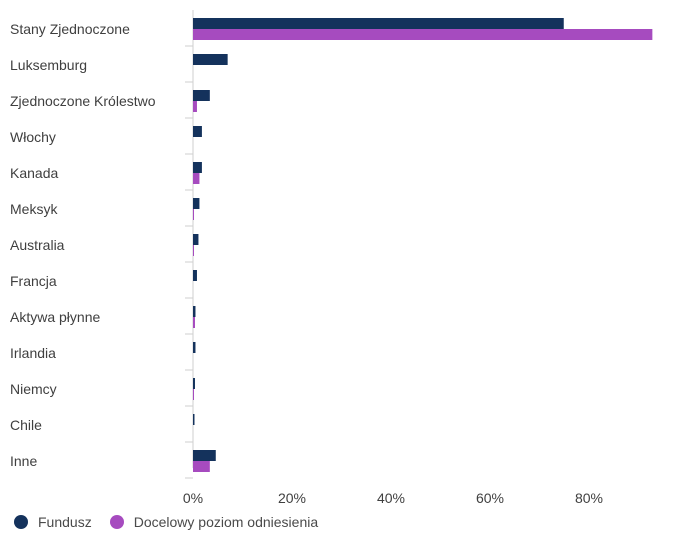 This screenshot has height=537, width=688. I want to click on legend: Fundusz Docelowy poziom odniesienia, so click(166, 522).